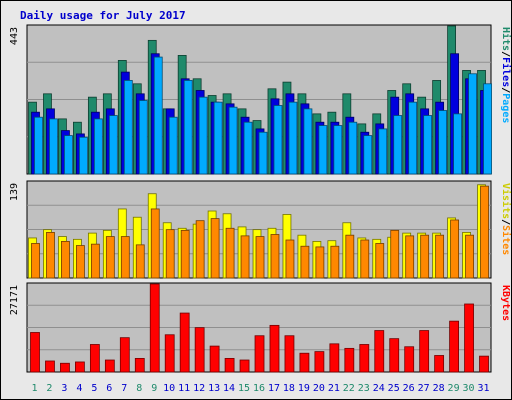 Image resolution: width=512 pixels, height=400 pixels. What do you see at coordinates (454, 388) in the screenshot?
I see `day-label: 29` at bounding box center [454, 388].